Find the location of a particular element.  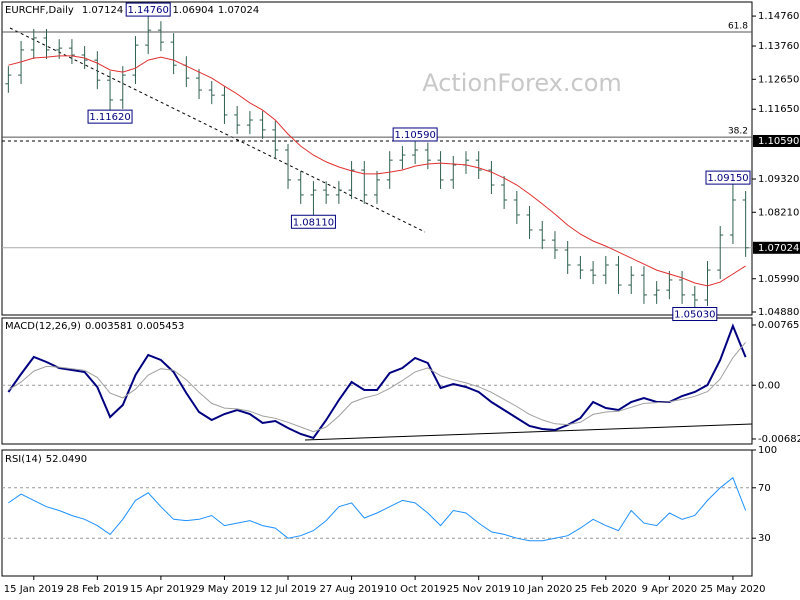

macd-main: 0.003581 is located at coordinates (109, 326).